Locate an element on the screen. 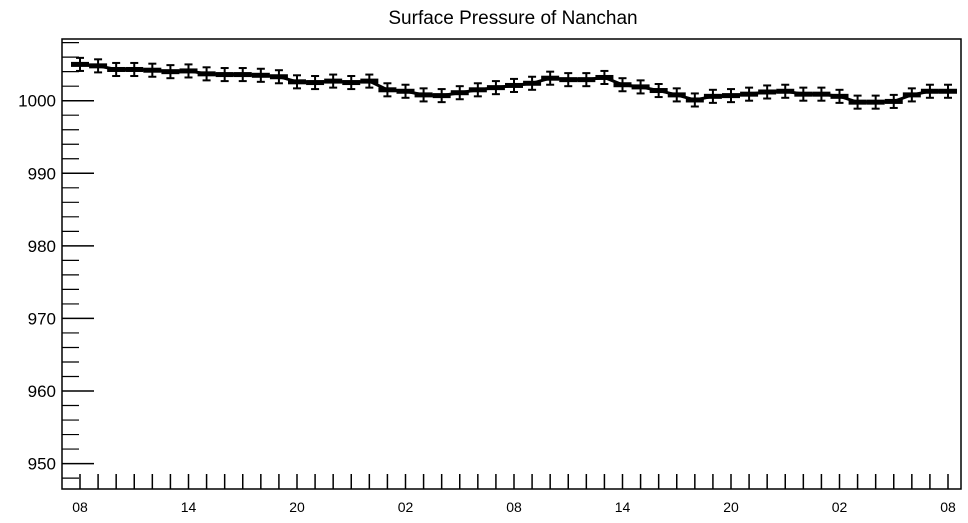  pressure-series is located at coordinates (514, 83).